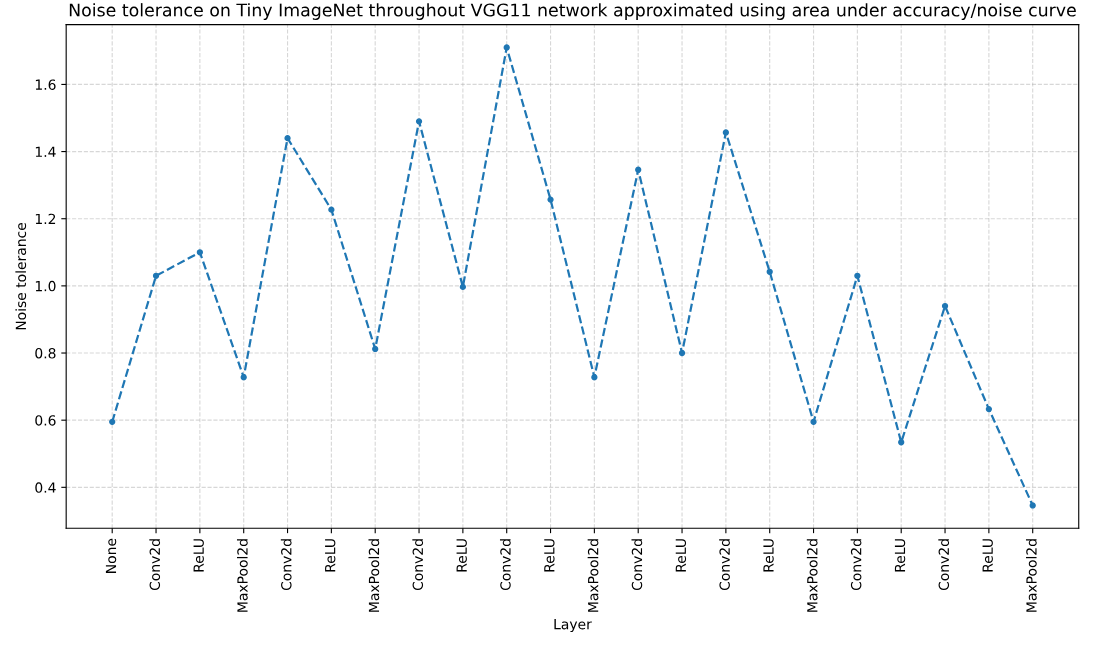  Describe the element at coordinates (45, 286) in the screenshot. I see `y-tick-label: 1.0` at that location.